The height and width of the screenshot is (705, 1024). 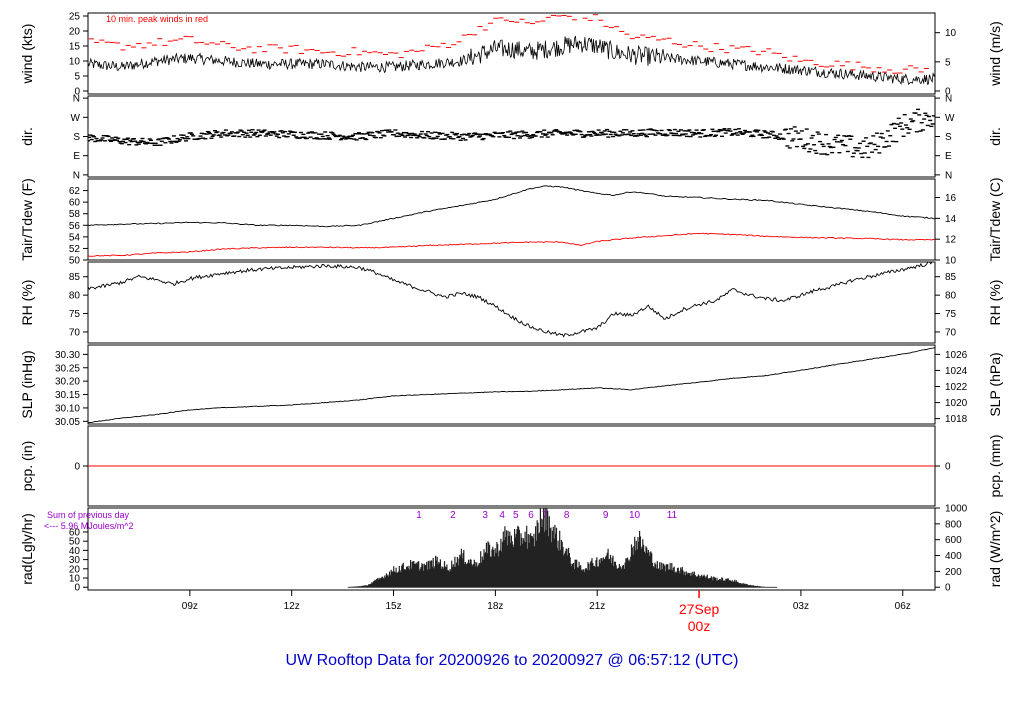 I want to click on right-tick-label: E, so click(x=948, y=156).